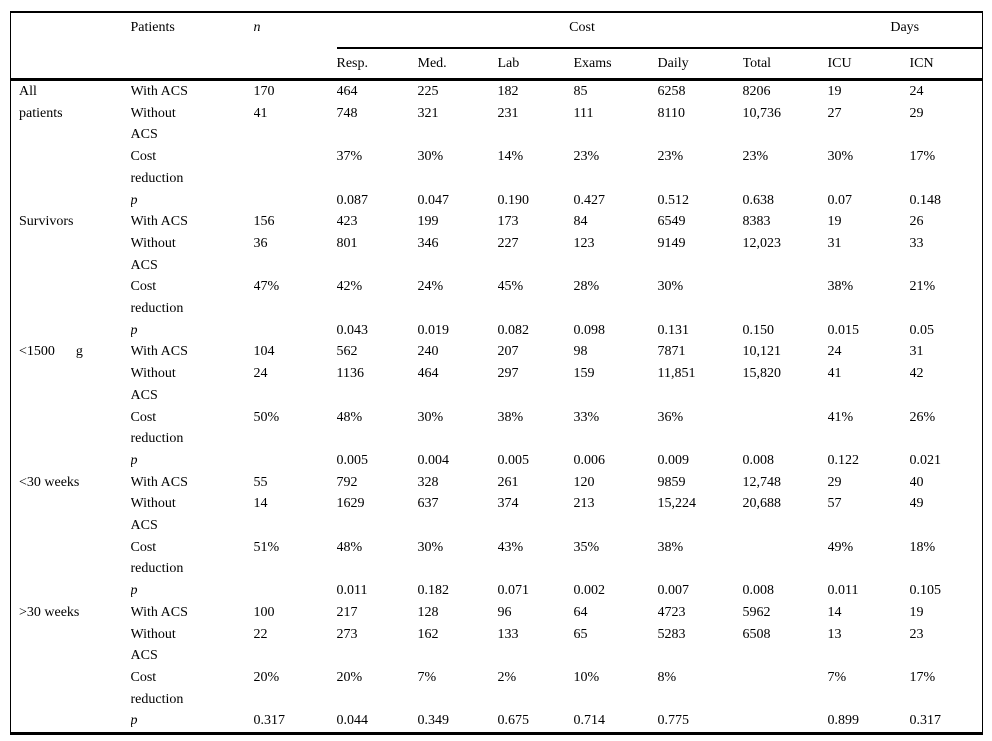  Describe the element at coordinates (905, 30) in the screenshot. I see `days-group-header: Days` at that location.